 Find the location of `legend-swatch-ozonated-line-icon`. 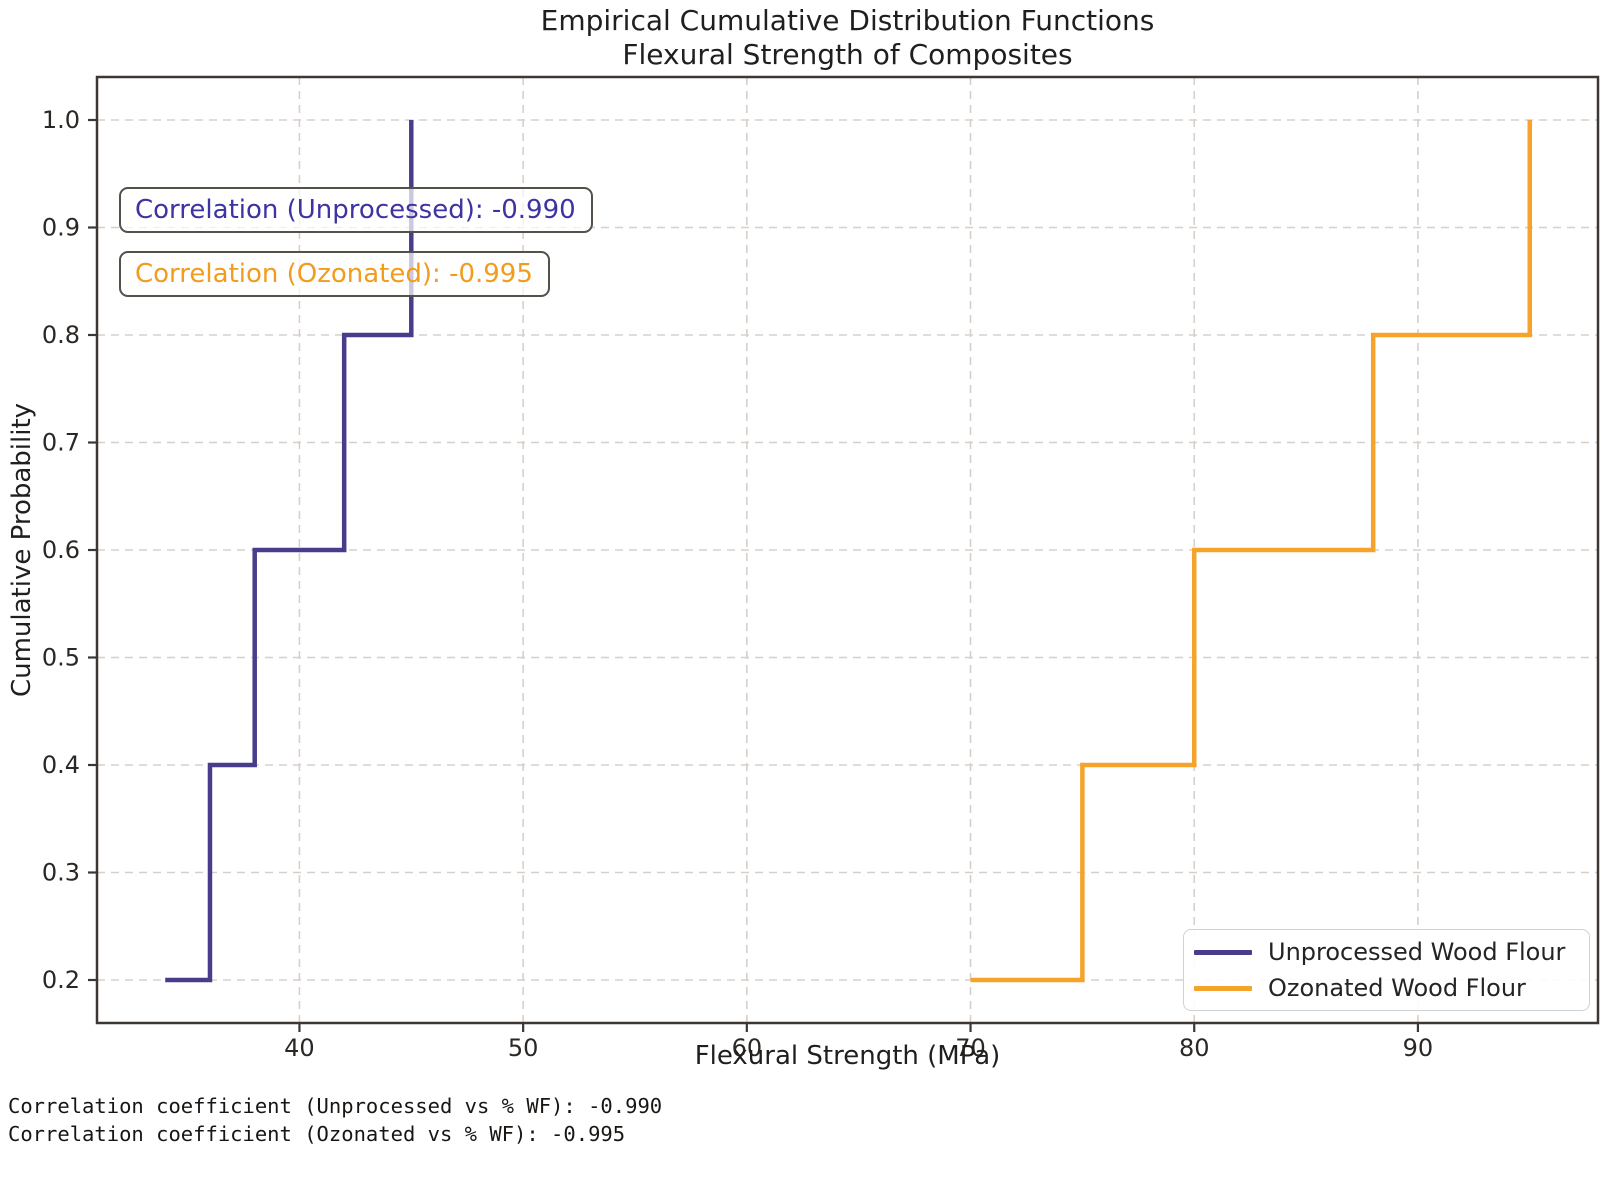

legend-swatch-ozonated-line-icon is located at coordinates (1223, 988).